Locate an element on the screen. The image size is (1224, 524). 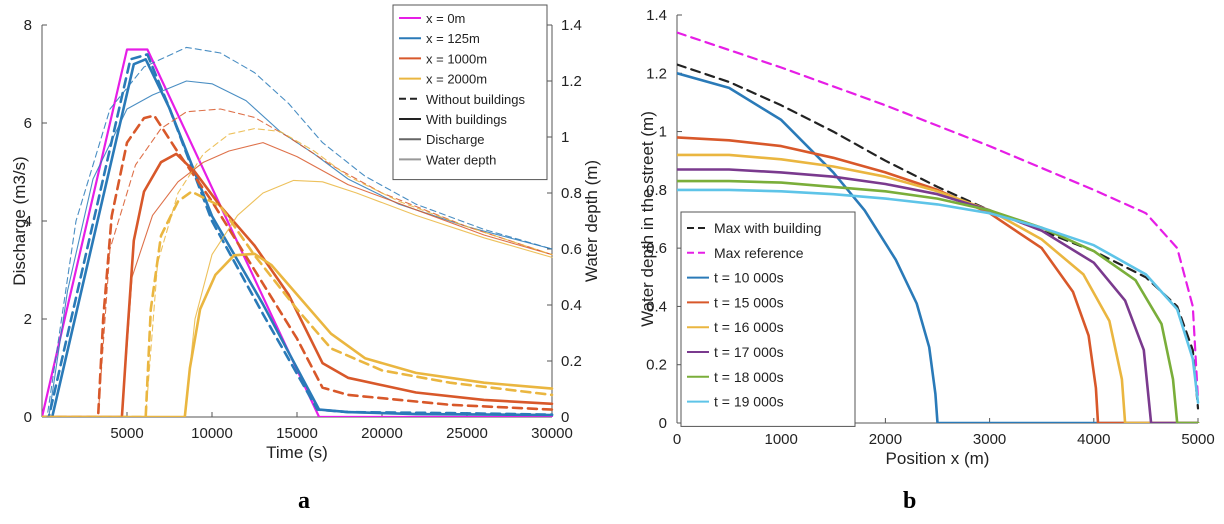
y2-tick-label: 0.4 is located at coordinates (571, 305).